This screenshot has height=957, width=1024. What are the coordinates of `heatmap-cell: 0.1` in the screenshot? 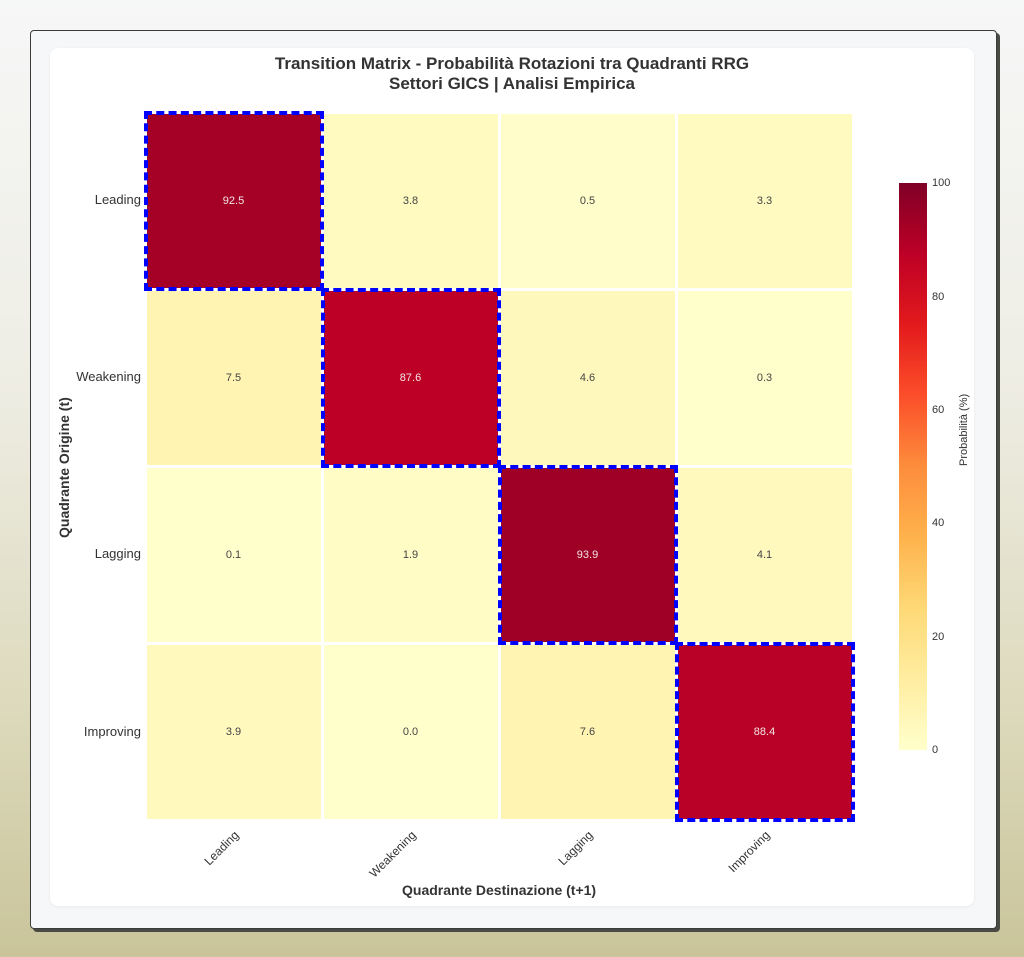 It's located at (233, 554).